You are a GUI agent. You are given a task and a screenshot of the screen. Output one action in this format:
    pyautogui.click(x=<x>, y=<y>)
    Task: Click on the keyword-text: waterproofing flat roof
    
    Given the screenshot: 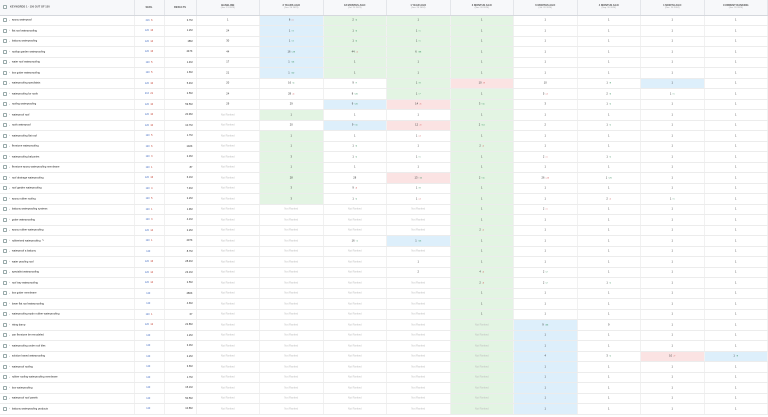 What is the action you would take?
    pyautogui.click(x=24, y=136)
    